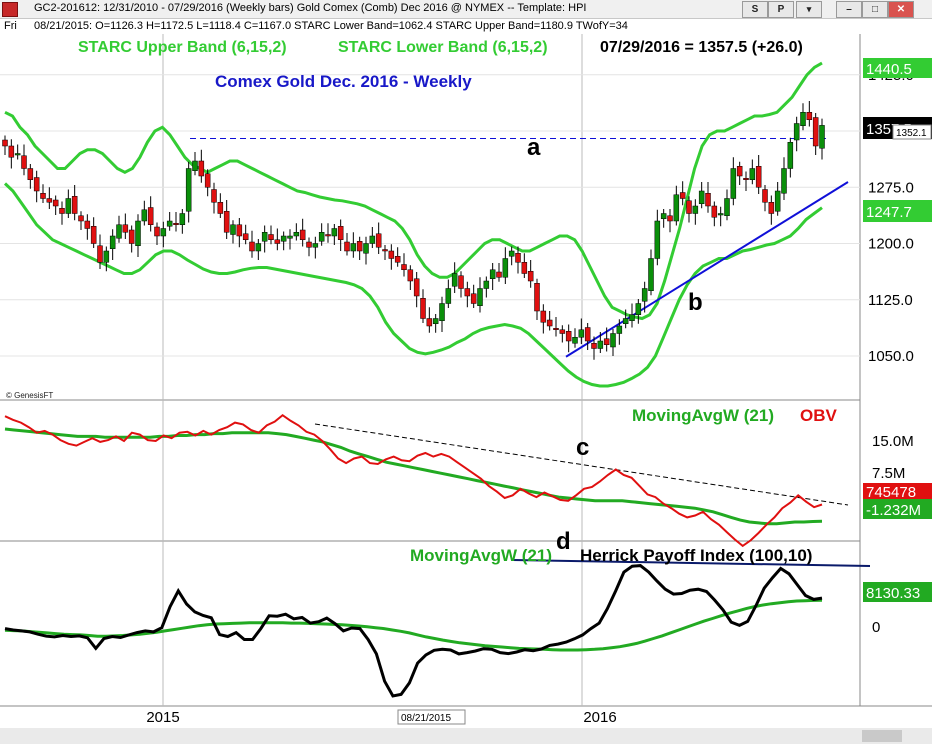 The width and height of the screenshot is (932, 744). What do you see at coordinates (426, 718) in the screenshot?
I see `date-marker: 08/21/2015` at bounding box center [426, 718].